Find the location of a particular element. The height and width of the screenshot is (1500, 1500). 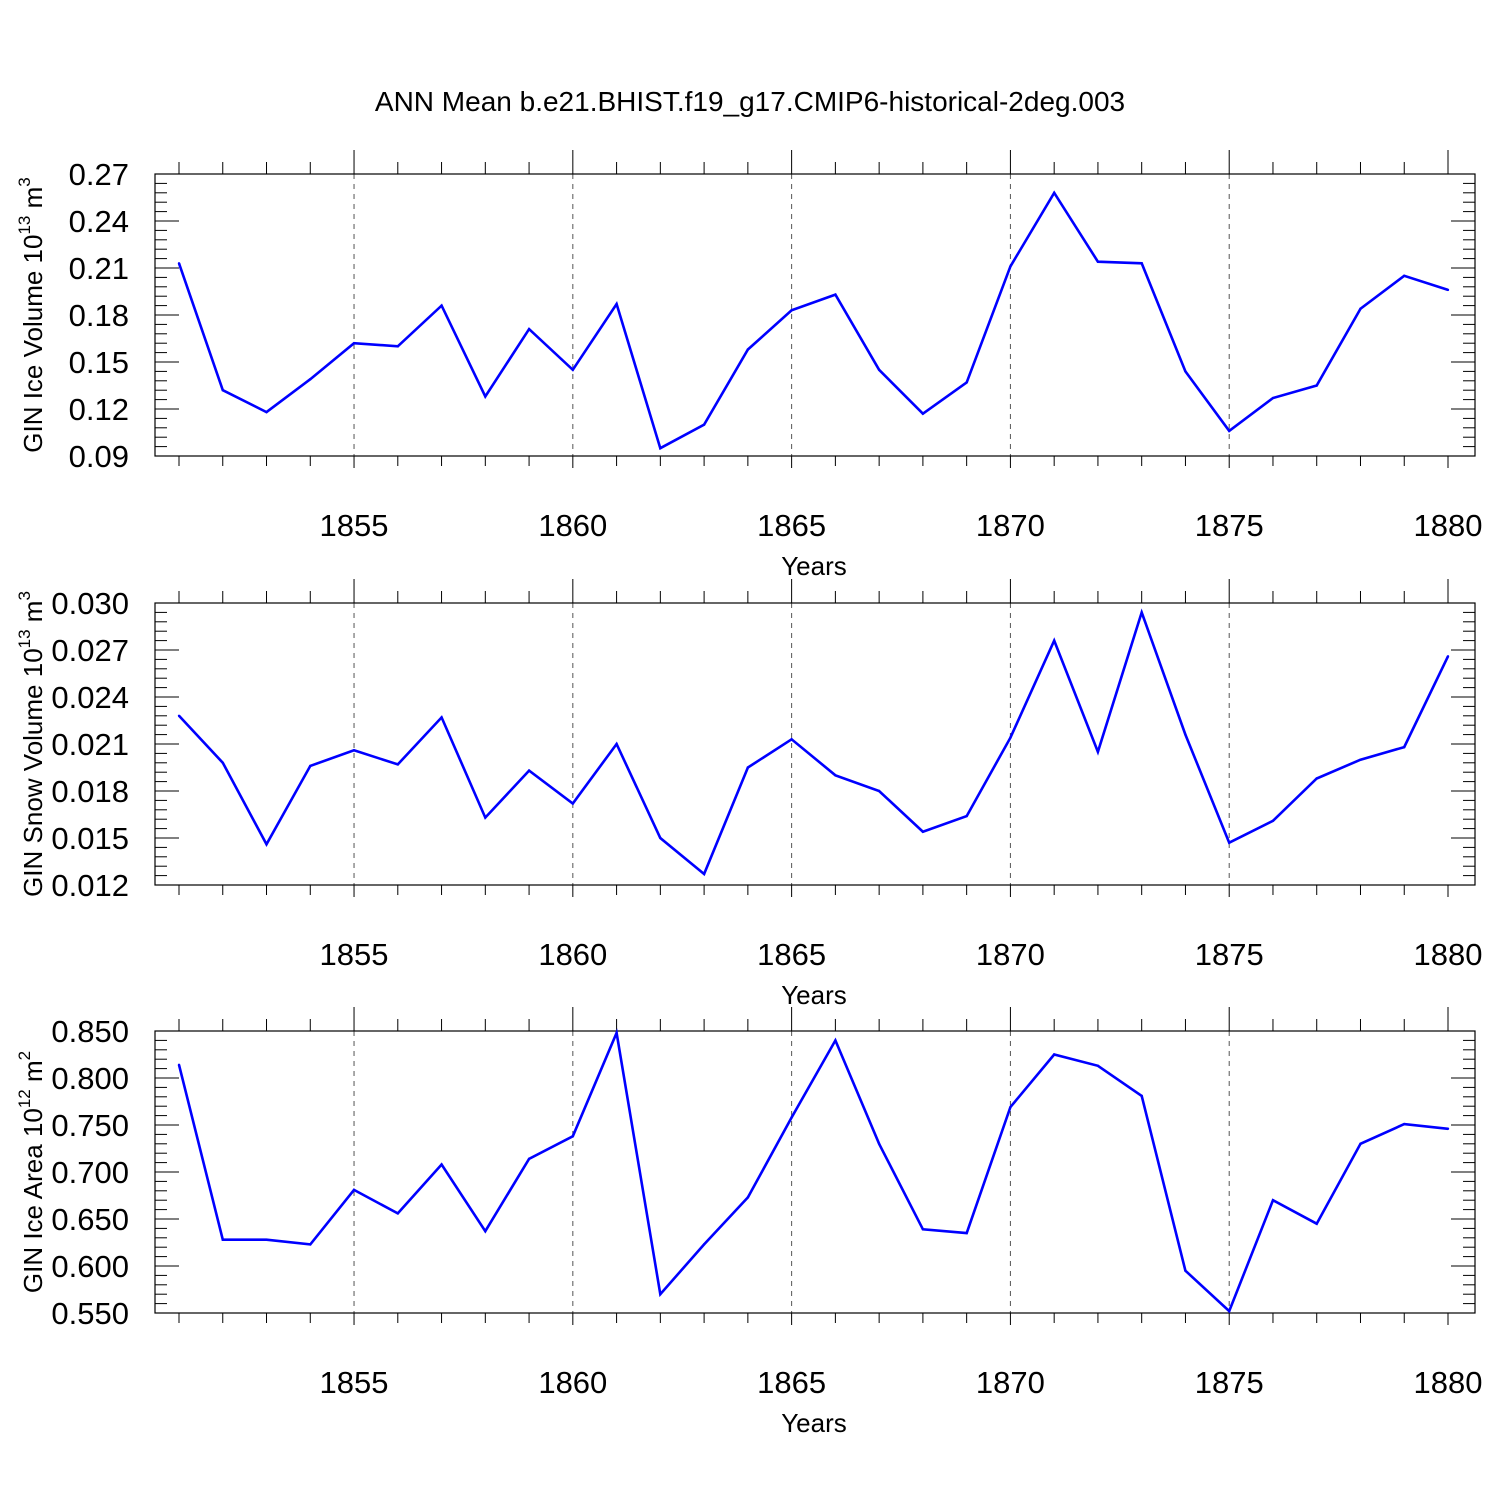

y-tick-label: 0.850 is located at coordinates (90, 1031).